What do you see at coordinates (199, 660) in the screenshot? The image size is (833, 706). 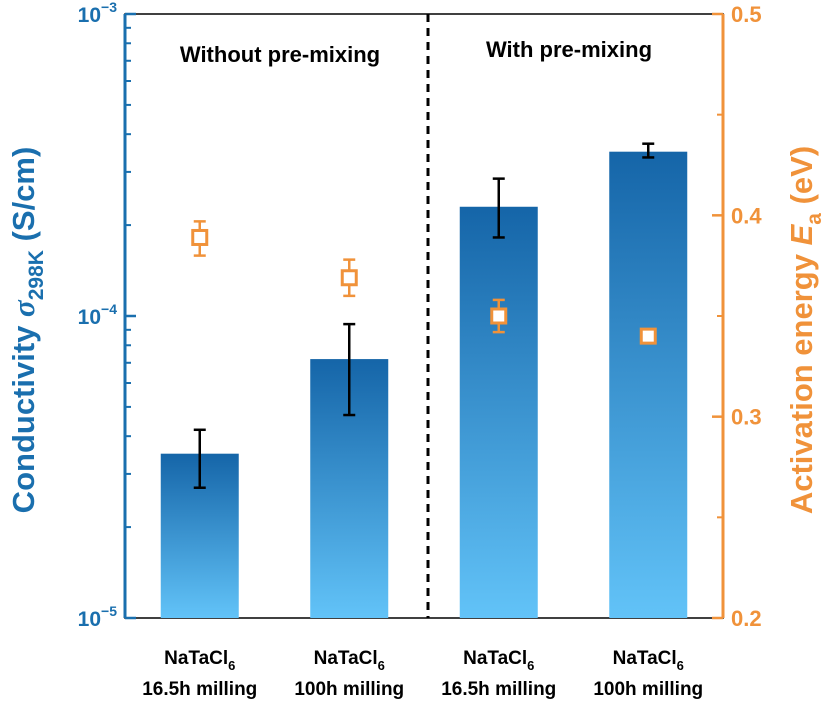 I see `category-name-0: NaTaCl6` at bounding box center [199, 660].